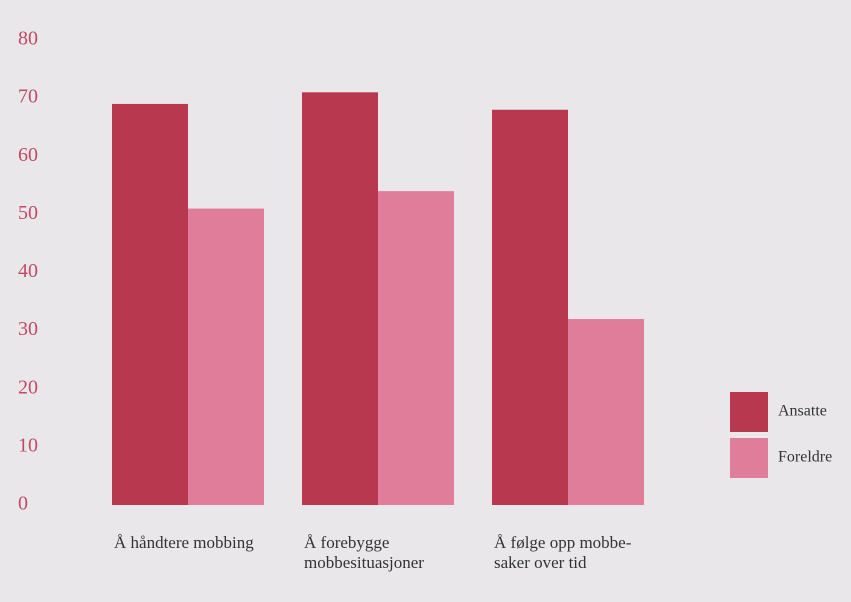 The image size is (851, 602). What do you see at coordinates (563, 552) in the screenshot?
I see `x-tick-label: Å følge opp mobbe-saker over tid` at bounding box center [563, 552].